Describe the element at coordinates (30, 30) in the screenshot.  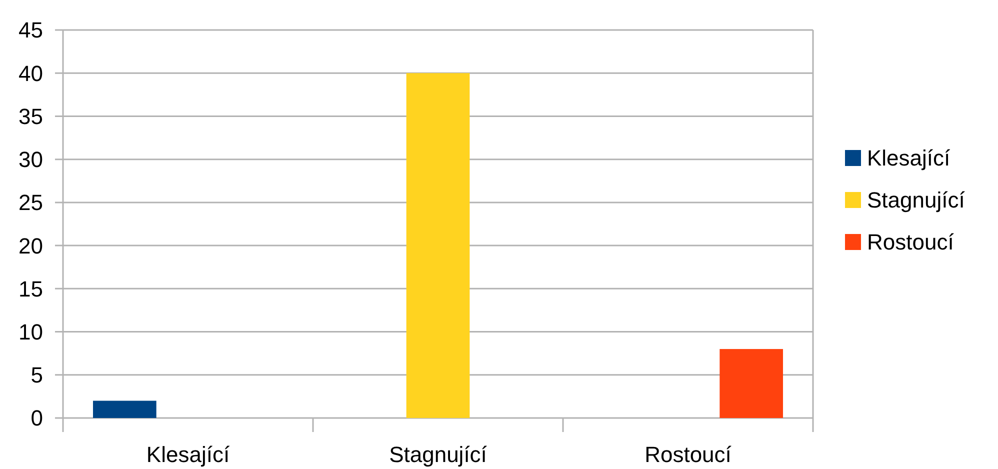
I see `y-tick-label: 45` at that location.